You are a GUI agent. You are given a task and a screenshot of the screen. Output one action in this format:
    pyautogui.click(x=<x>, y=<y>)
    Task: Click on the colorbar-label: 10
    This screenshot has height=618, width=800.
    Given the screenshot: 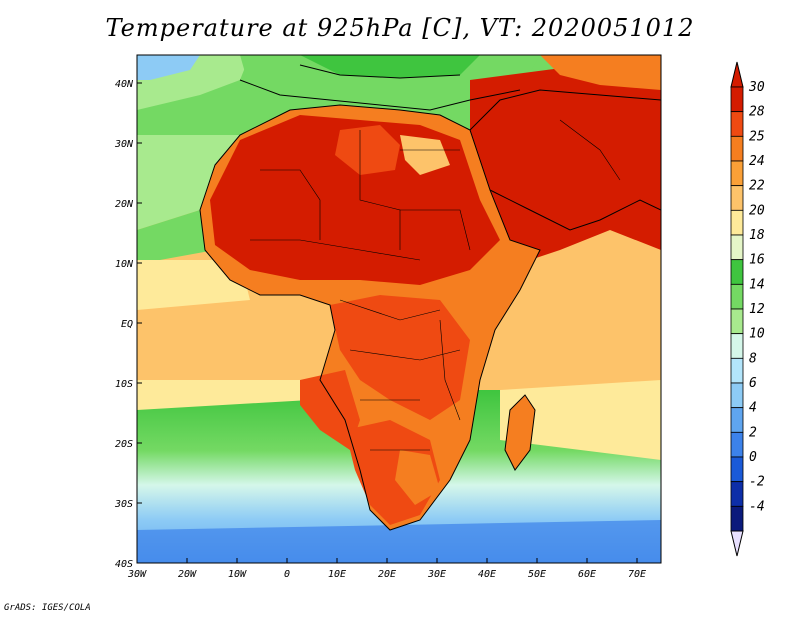 What is the action you would take?
    pyautogui.click(x=757, y=334)
    